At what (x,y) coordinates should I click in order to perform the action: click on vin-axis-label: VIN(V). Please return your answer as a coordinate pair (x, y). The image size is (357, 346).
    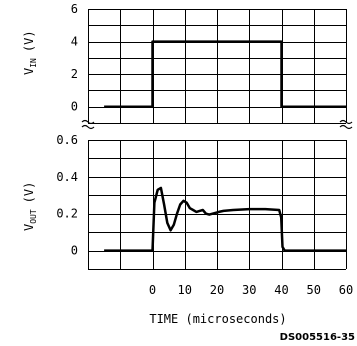
    Looking at the image, I should click on (30, 52).